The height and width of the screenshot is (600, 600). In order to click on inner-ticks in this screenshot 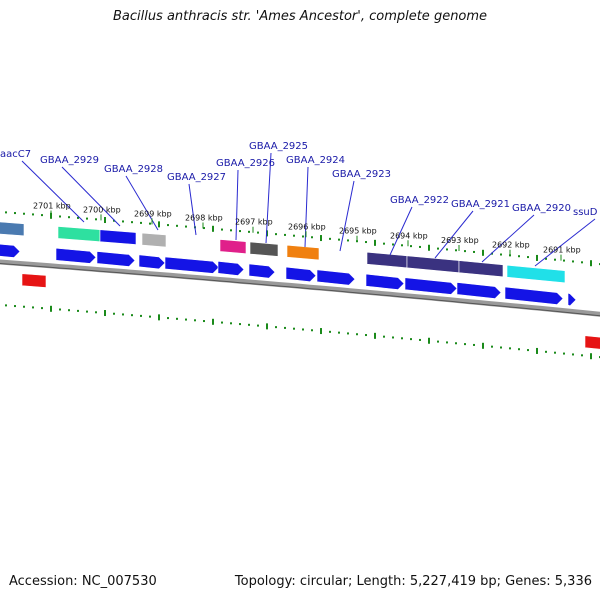, I will do `click(302, 332)`.